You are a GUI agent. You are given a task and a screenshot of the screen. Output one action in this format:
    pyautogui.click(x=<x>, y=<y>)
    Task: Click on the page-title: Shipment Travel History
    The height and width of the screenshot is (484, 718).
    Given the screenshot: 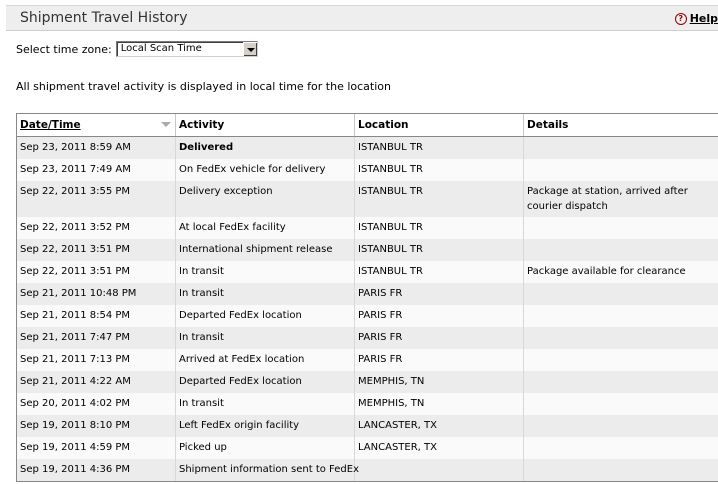 What is the action you would take?
    pyautogui.click(x=104, y=18)
    